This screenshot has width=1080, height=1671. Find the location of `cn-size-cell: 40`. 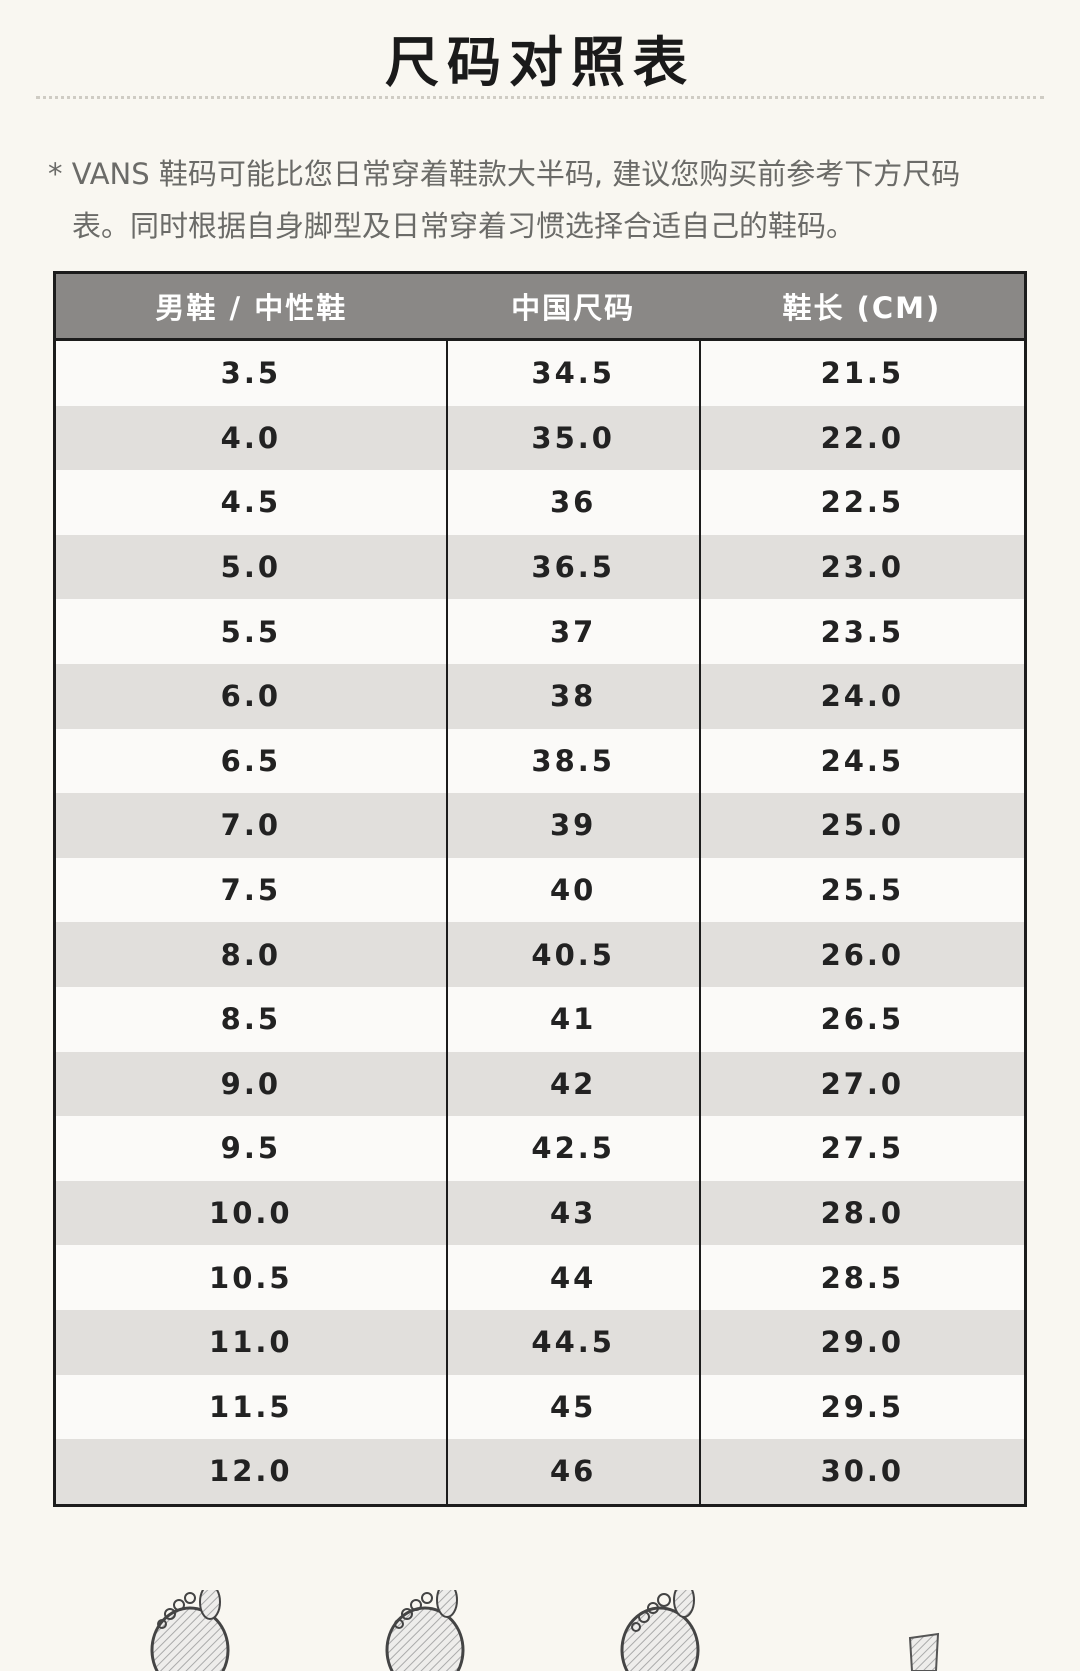

cn-size-cell: 40 is located at coordinates (572, 890).